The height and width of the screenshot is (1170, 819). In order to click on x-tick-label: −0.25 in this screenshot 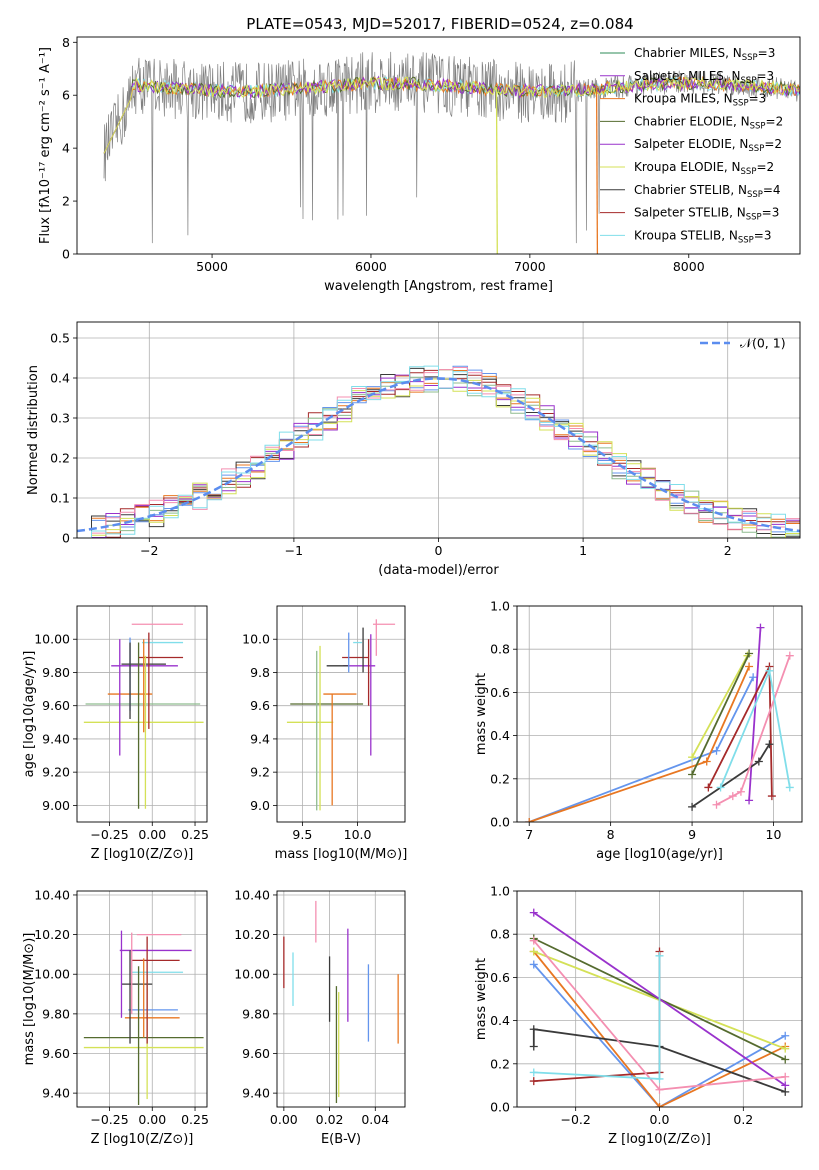, I will do `click(109, 1119)`.